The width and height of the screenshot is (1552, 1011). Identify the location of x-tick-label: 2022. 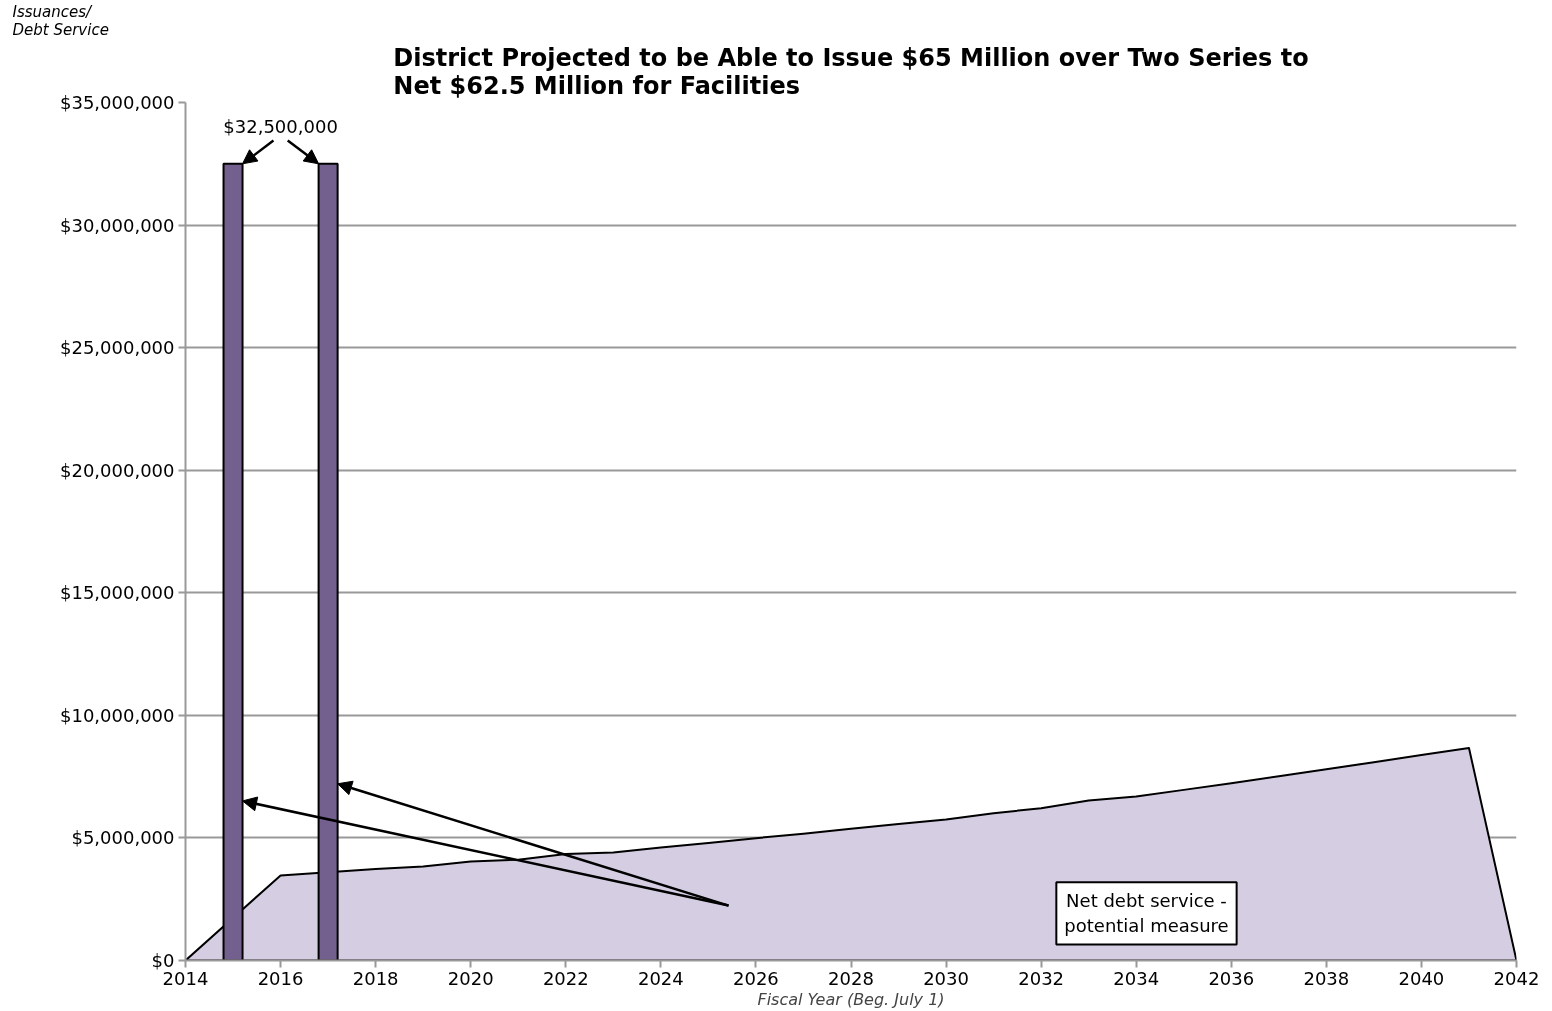
(565, 978).